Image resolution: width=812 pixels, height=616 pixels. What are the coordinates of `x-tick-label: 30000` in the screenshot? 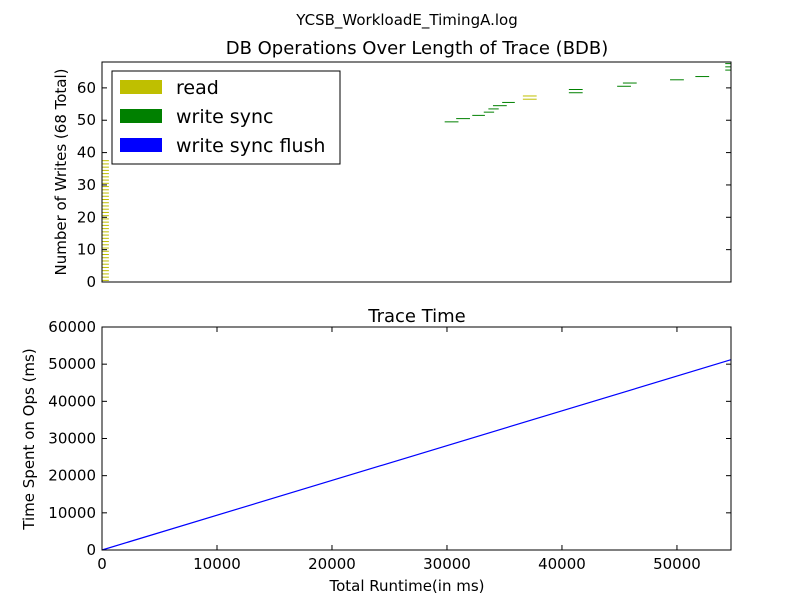 It's located at (447, 564).